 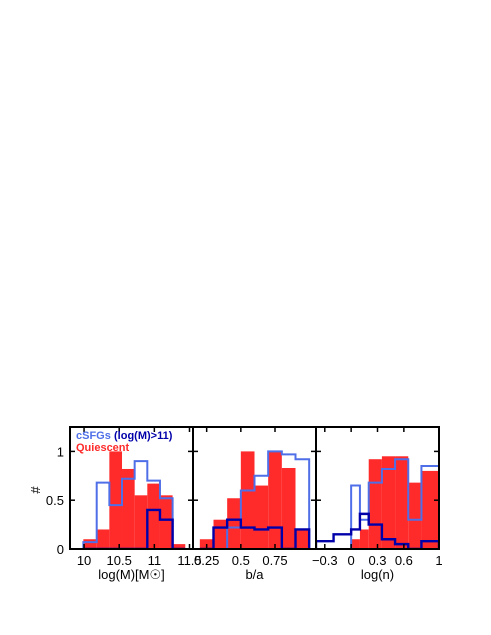 I want to click on legend-massive-label: (log(M)>11), so click(x=143, y=436).